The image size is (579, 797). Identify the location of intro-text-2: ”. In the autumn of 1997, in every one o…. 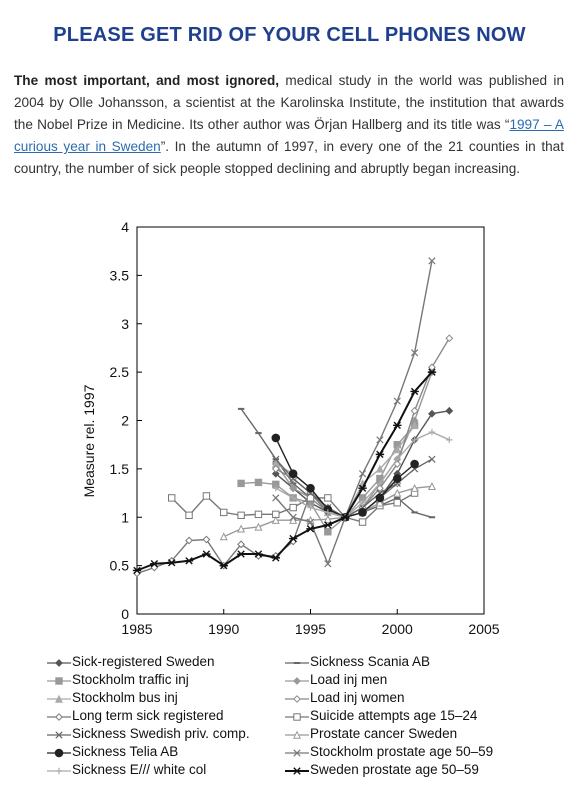
(289, 157).